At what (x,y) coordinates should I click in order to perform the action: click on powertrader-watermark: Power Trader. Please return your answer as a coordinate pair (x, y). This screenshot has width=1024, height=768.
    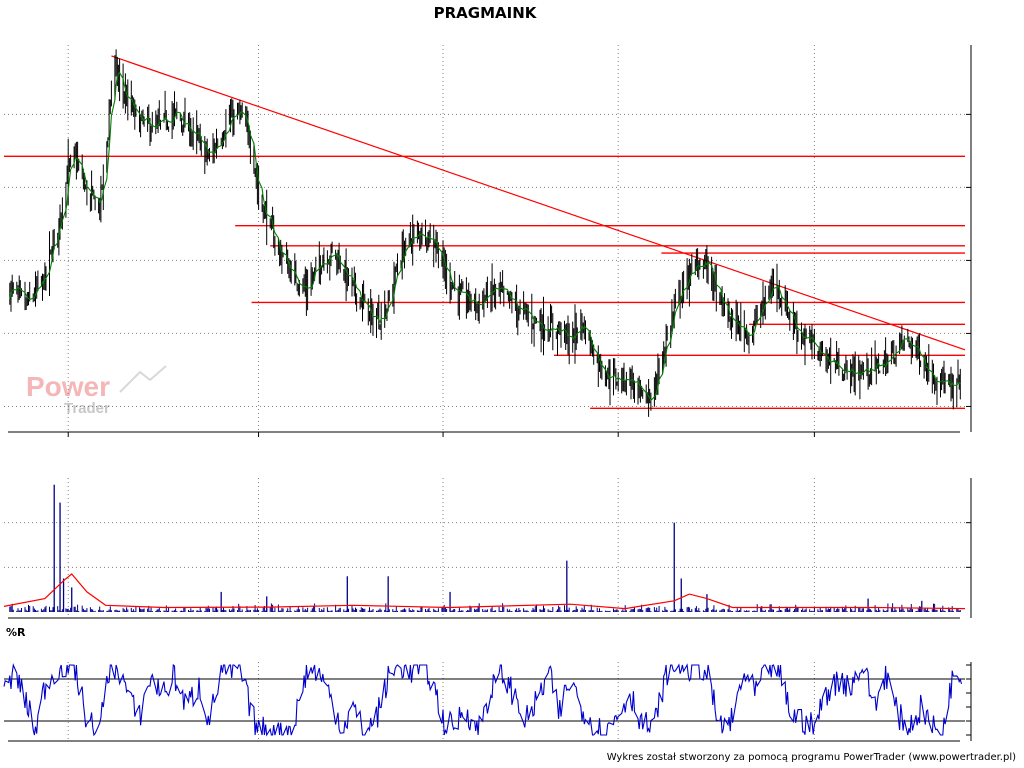
    Looking at the image, I should click on (96, 391).